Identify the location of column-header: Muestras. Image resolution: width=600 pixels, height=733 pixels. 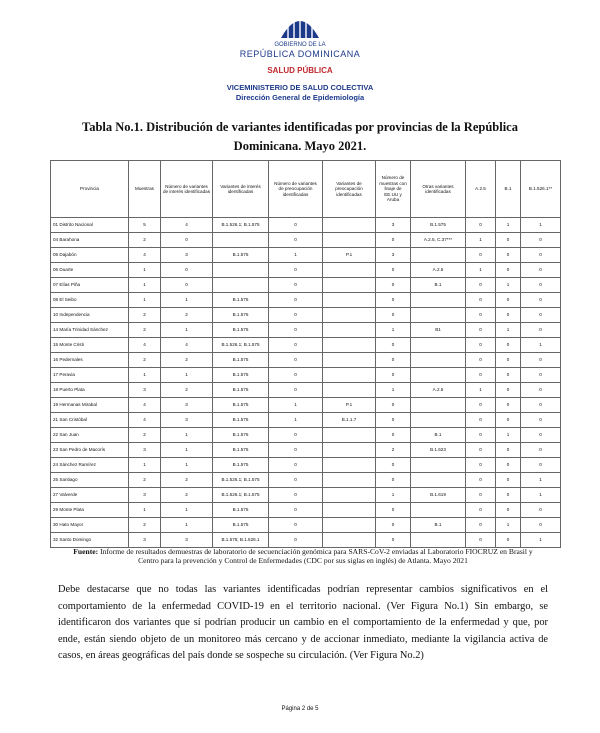
(144, 189).